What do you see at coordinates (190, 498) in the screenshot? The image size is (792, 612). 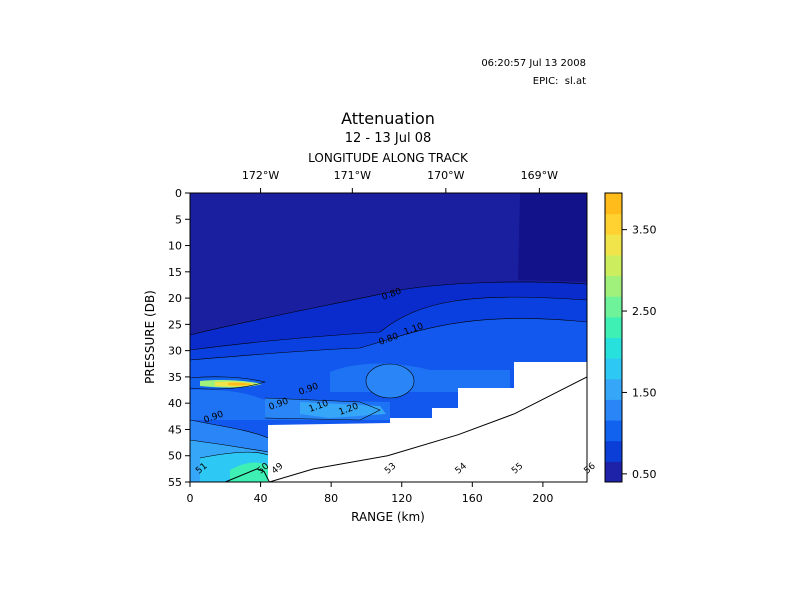 I see `x-tick-label: 0` at bounding box center [190, 498].